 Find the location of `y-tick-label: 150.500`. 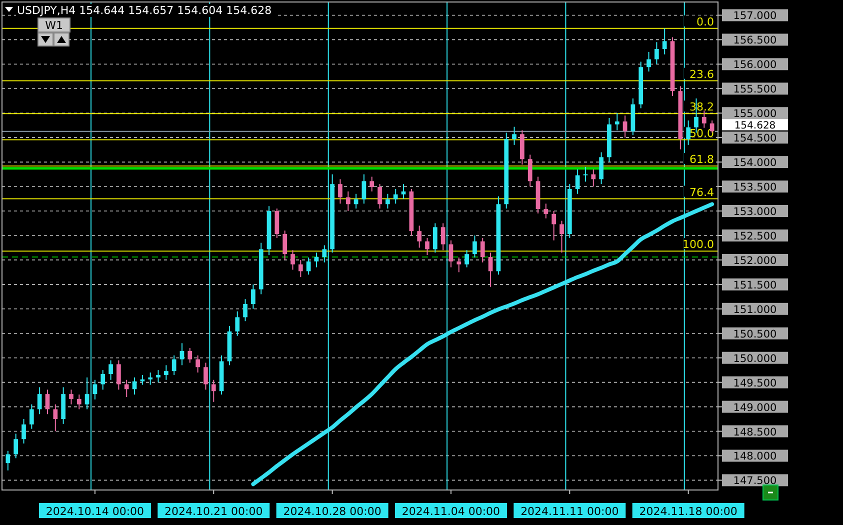

y-tick-label: 150.500 is located at coordinates (755, 334).